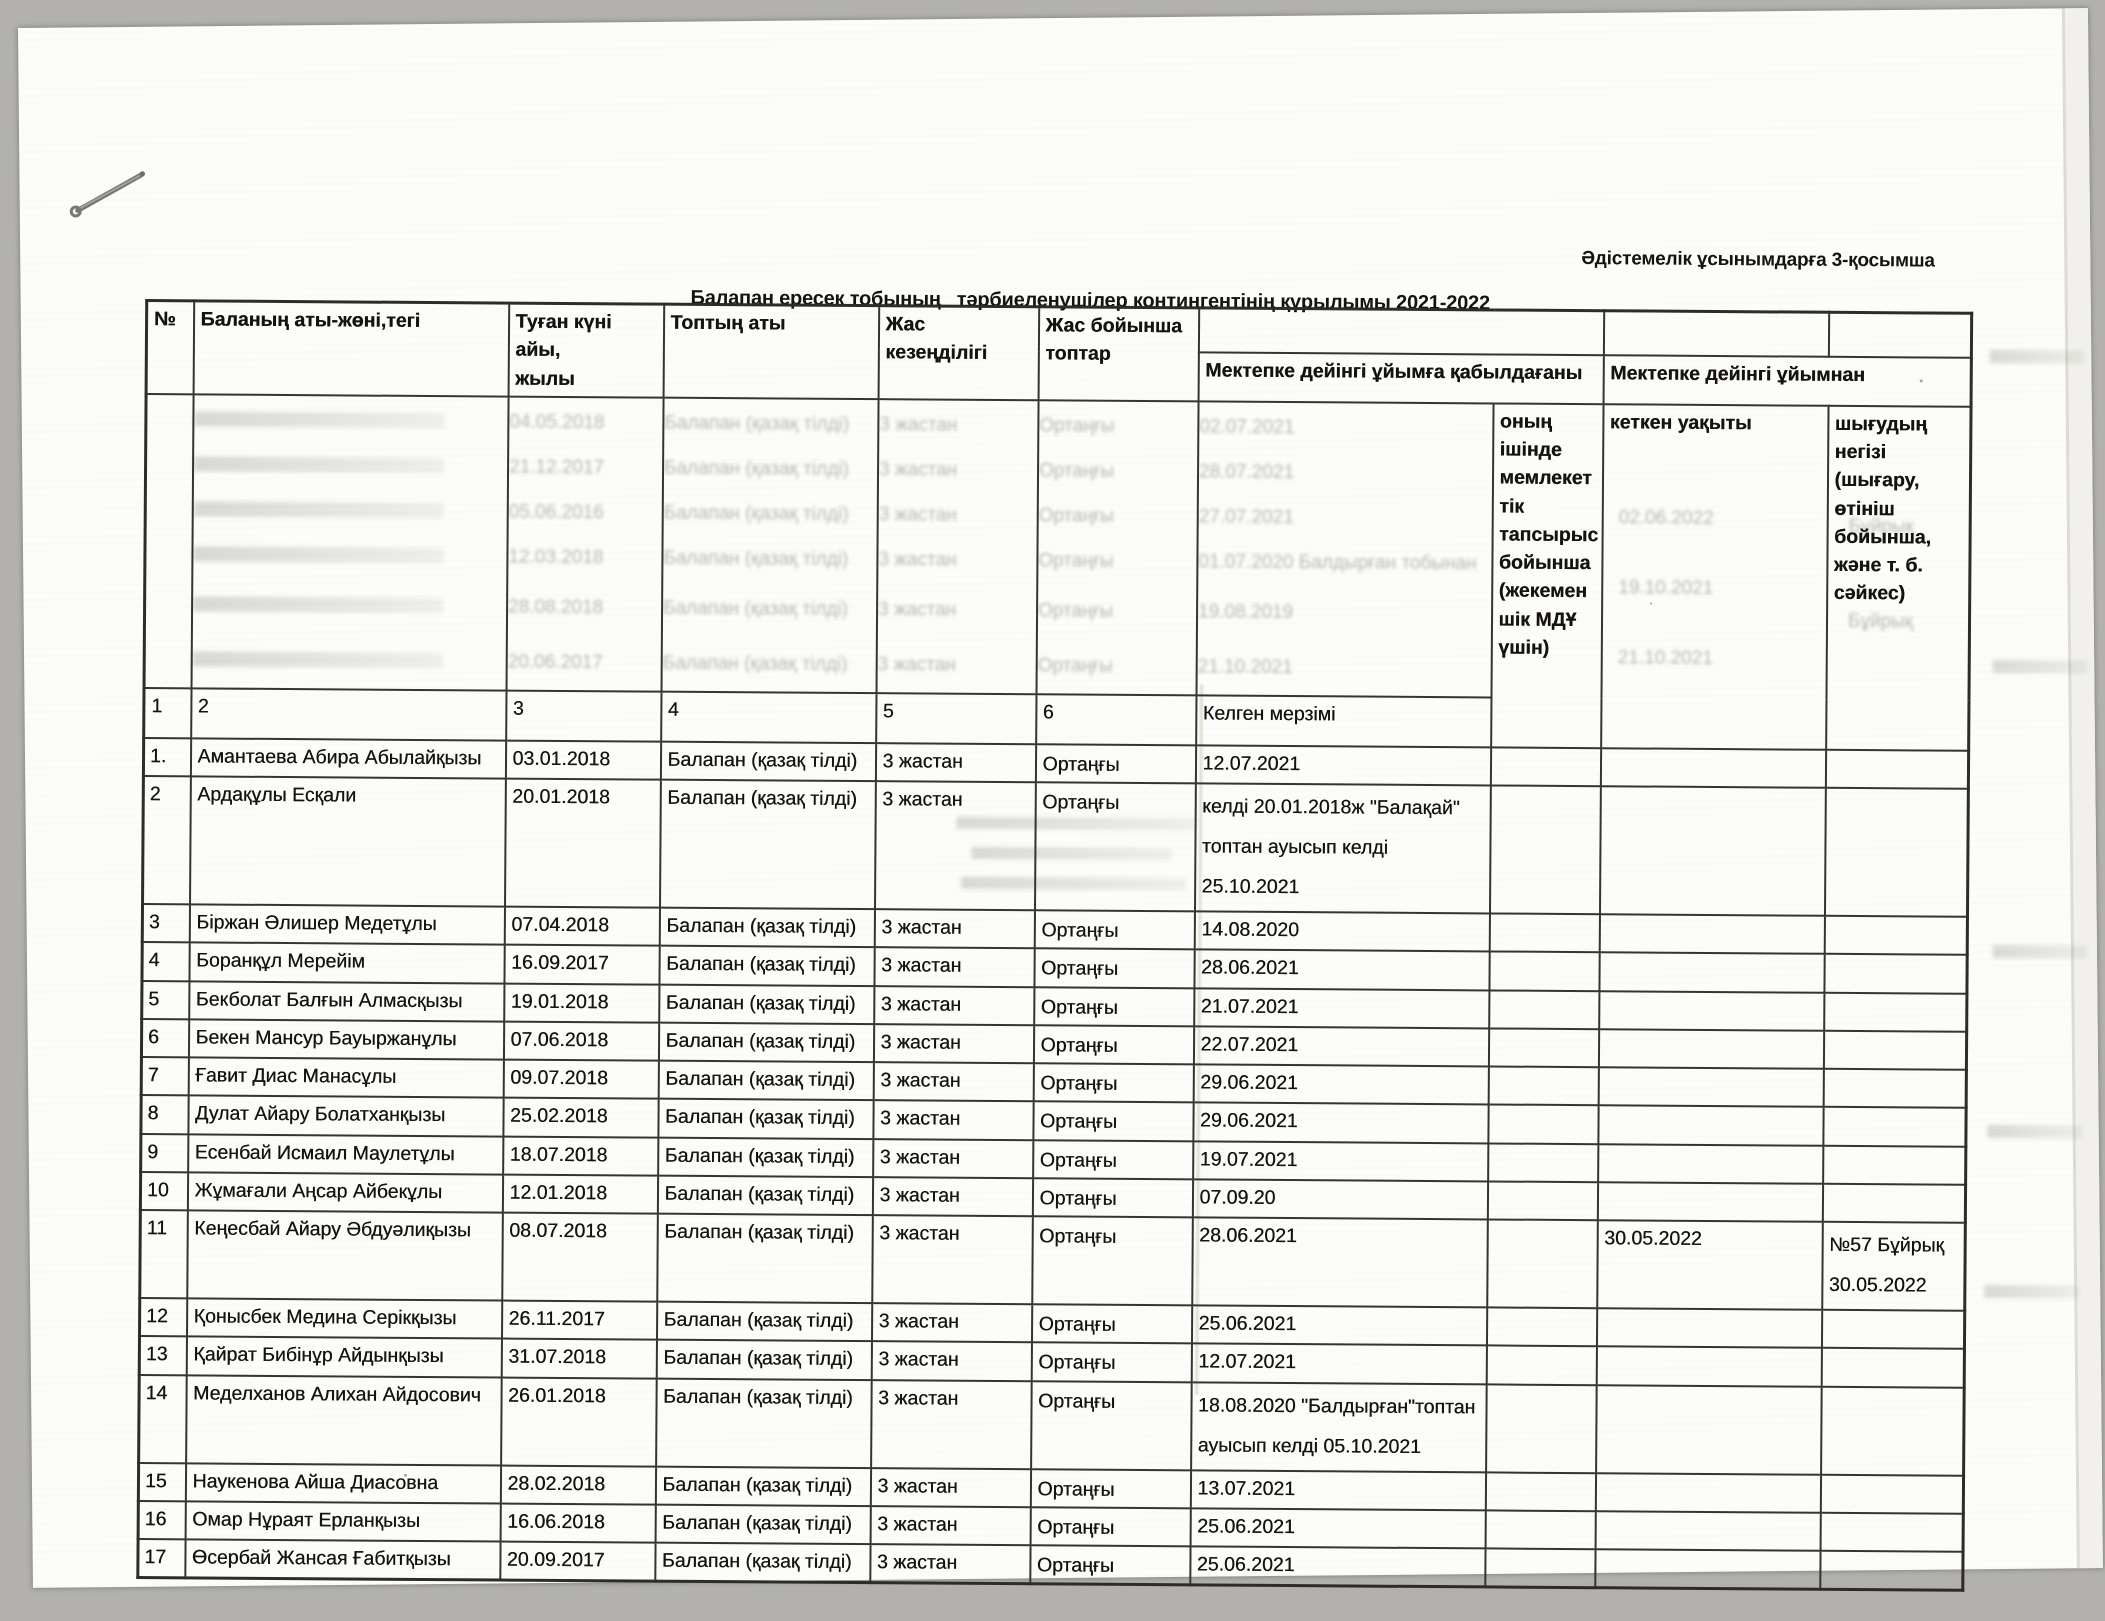 This screenshot has width=2105, height=1621. I want to click on cell-no: 2, so click(166, 840).